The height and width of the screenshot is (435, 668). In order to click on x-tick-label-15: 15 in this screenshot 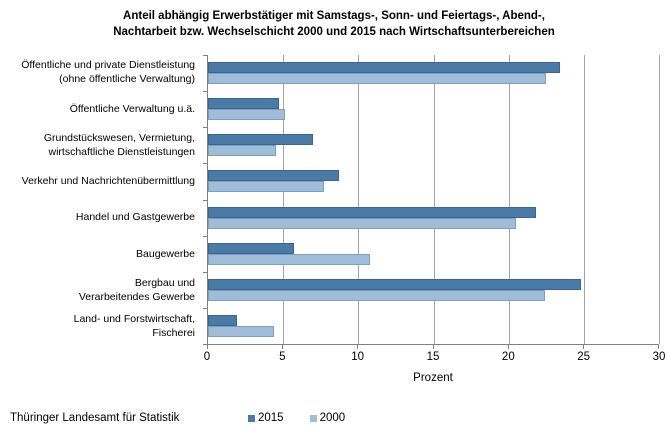, I will do `click(433, 357)`.